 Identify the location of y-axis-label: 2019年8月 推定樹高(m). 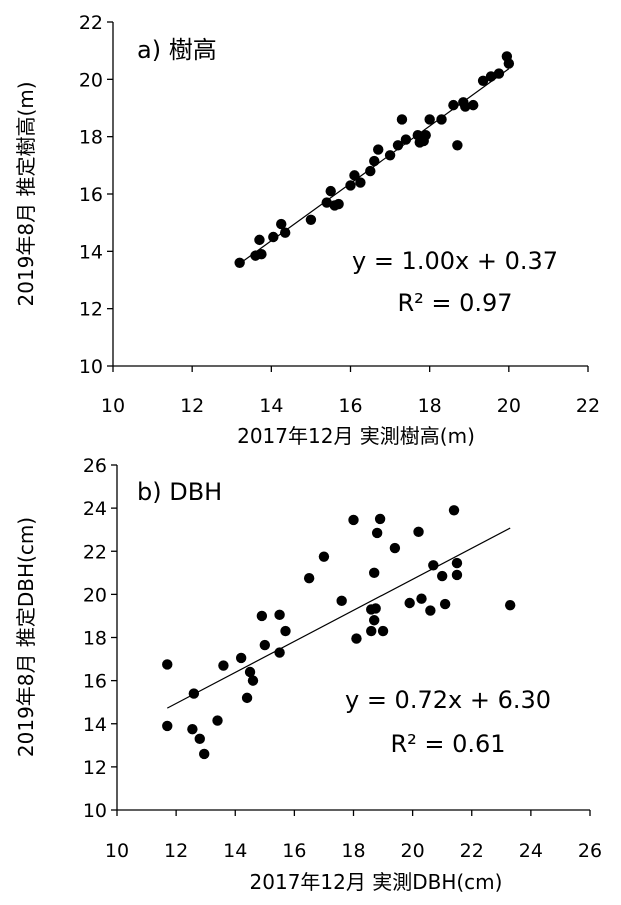
(26, 193).